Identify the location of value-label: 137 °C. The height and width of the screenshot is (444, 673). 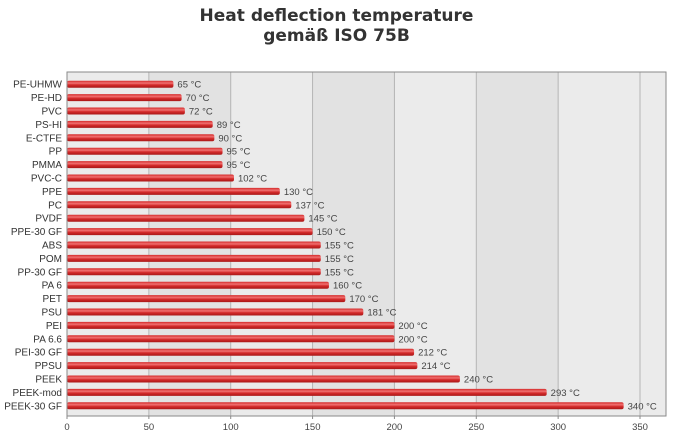
(309, 205).